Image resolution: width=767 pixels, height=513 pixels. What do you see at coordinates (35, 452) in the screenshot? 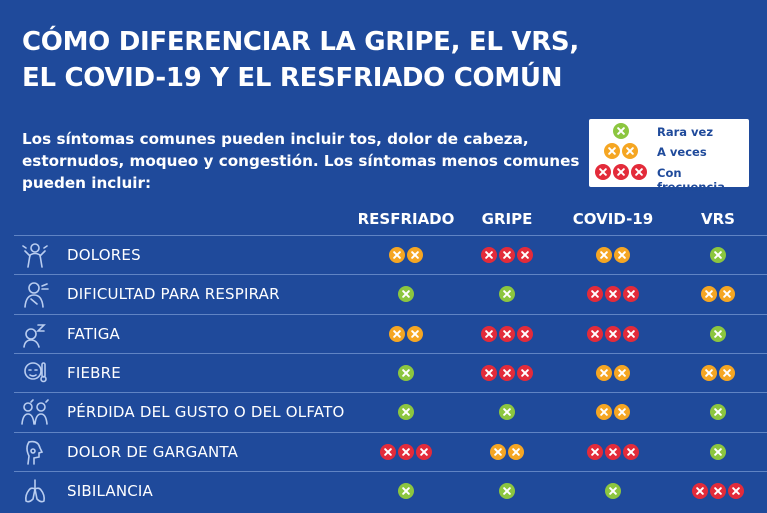
I see `sore-throat-icon` at bounding box center [35, 452].